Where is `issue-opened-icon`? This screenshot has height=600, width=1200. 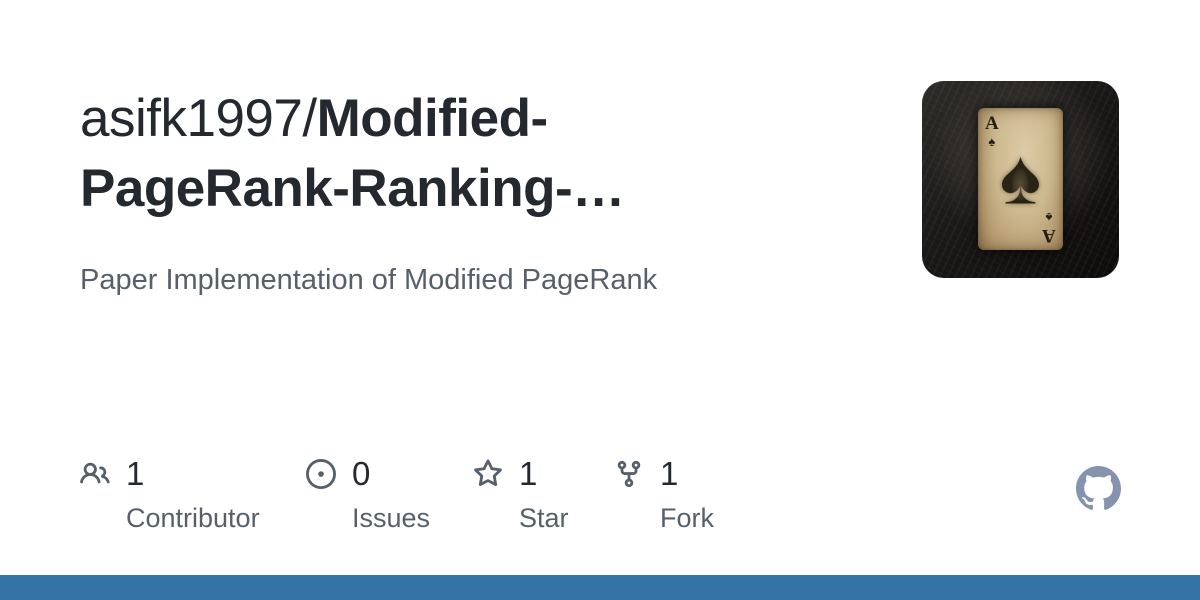 issue-opened-icon is located at coordinates (321, 474).